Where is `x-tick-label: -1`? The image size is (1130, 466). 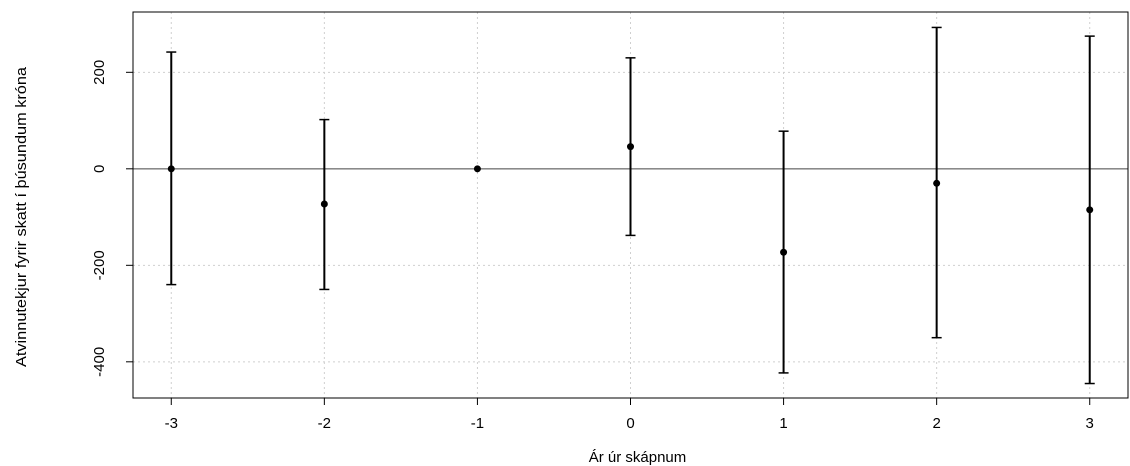
x-tick-label: -1 is located at coordinates (477, 423).